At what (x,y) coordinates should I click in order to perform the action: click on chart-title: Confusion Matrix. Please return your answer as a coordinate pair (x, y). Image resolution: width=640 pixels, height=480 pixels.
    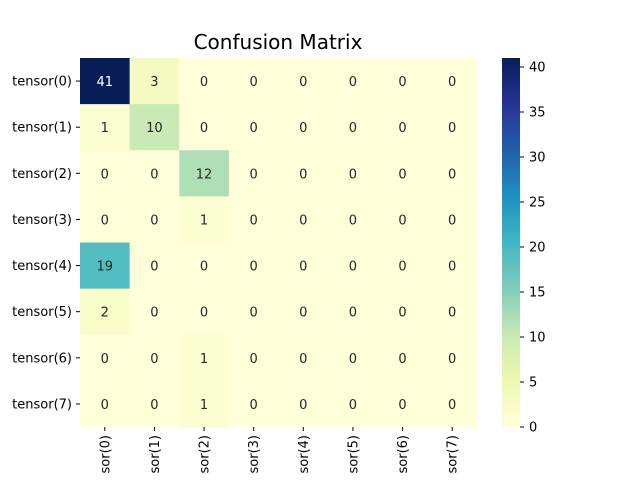
    Looking at the image, I should click on (278, 42).